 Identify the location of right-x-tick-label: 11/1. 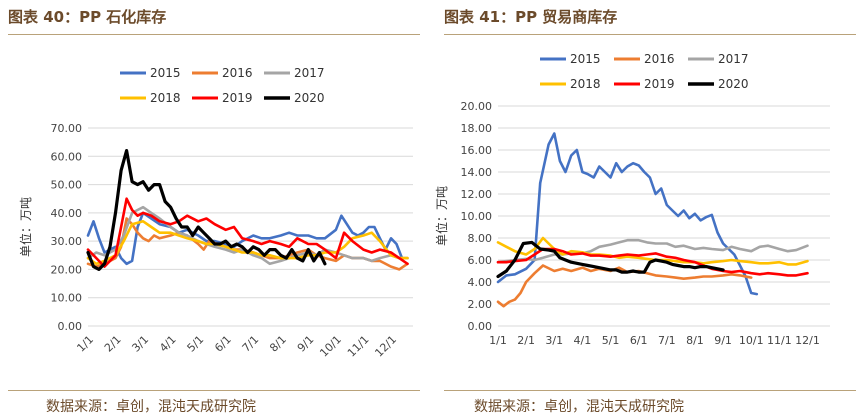
(779, 340).